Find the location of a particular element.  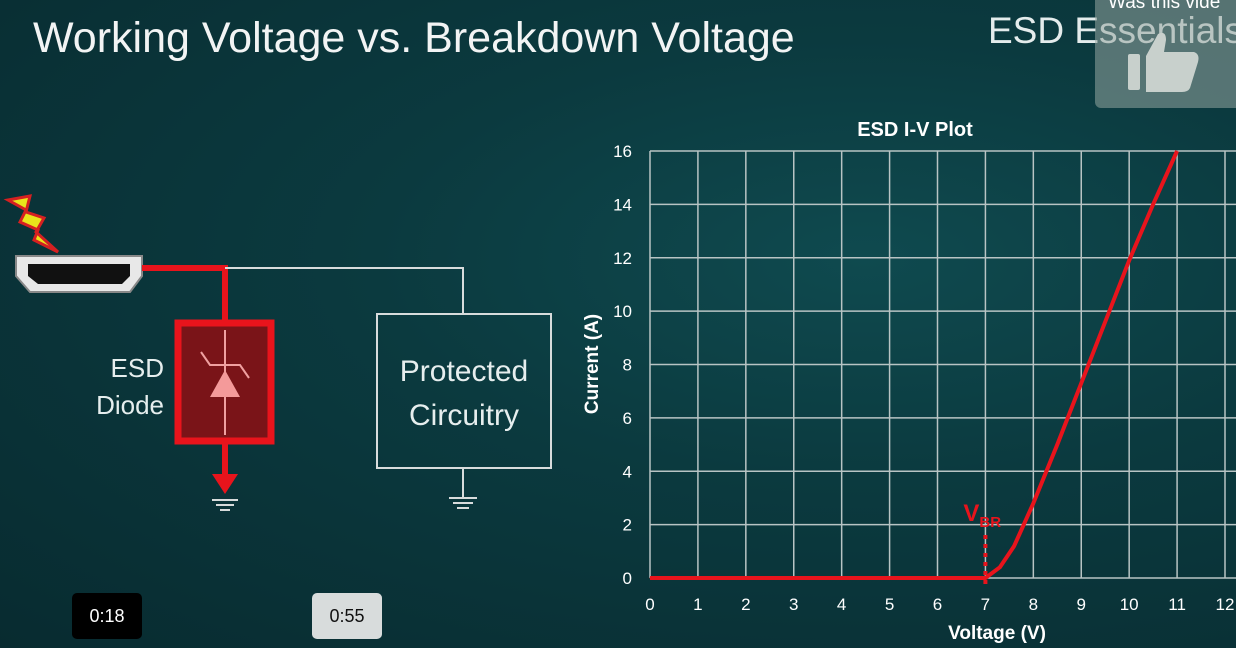

y-axis-label: Current (A) is located at coordinates (592, 364).